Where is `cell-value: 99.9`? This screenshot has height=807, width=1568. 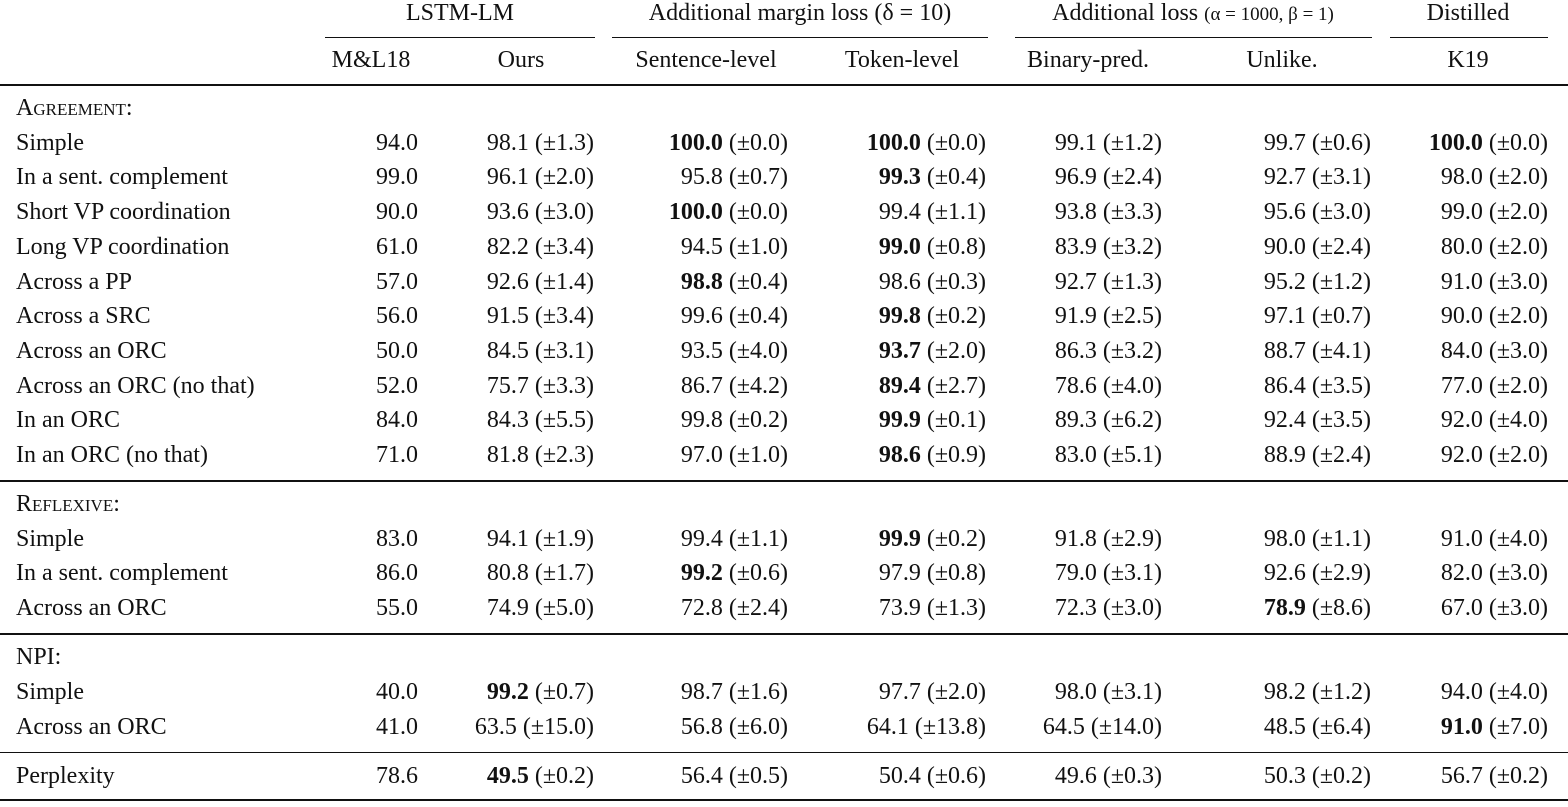 cell-value: 99.9 is located at coordinates (899, 538).